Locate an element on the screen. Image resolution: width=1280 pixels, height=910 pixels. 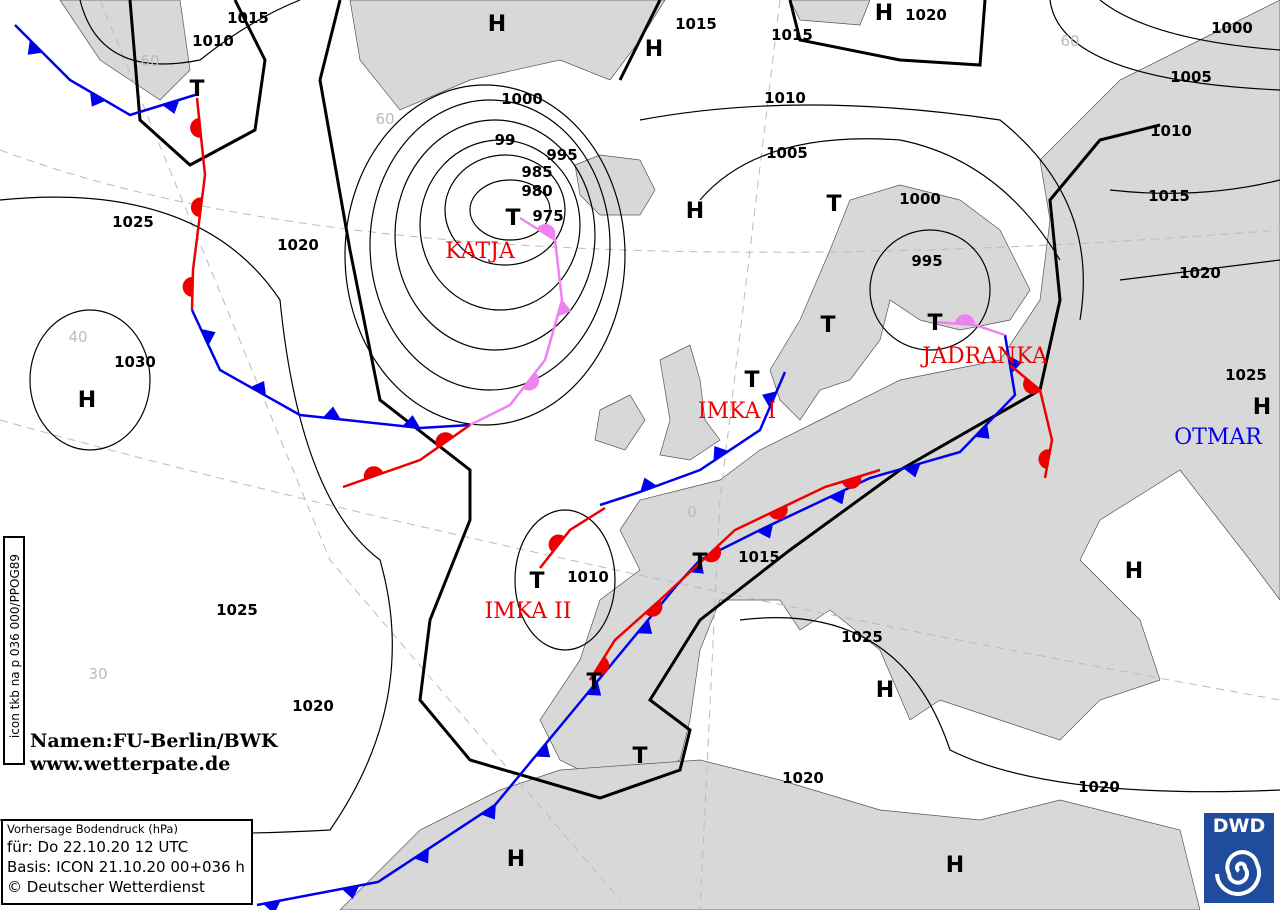
isobar-label: 975 is located at coordinates (547, 216).